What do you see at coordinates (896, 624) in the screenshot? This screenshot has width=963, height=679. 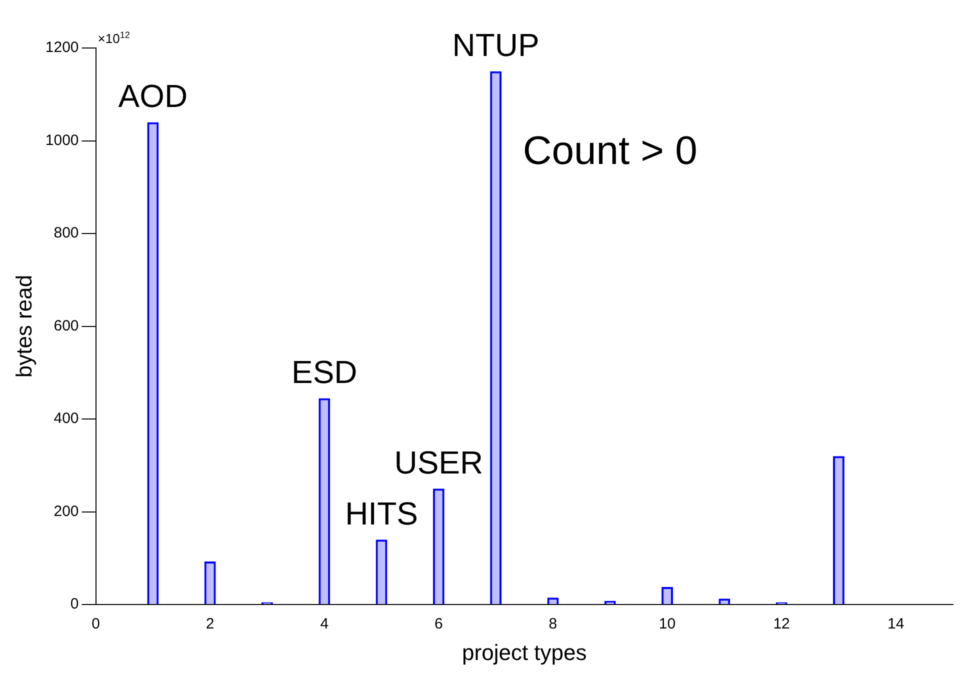 I see `x-tick-label: 14` at bounding box center [896, 624].